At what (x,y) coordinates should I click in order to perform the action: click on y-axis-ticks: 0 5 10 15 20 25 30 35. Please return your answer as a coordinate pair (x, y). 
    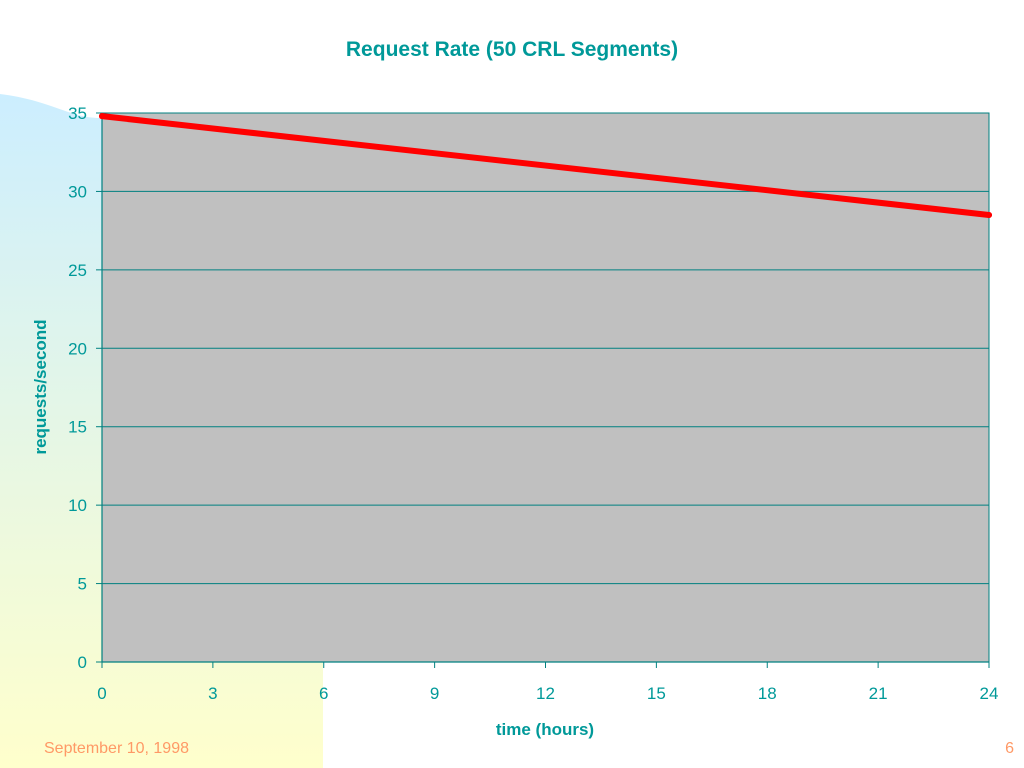
    Looking at the image, I should click on (85, 388).